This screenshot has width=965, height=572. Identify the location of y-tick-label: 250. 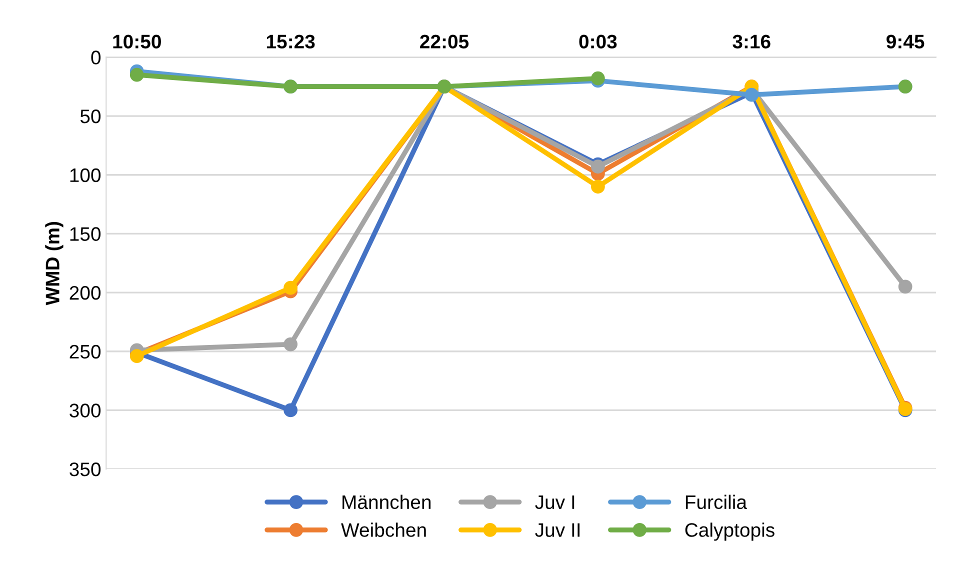
(85, 351).